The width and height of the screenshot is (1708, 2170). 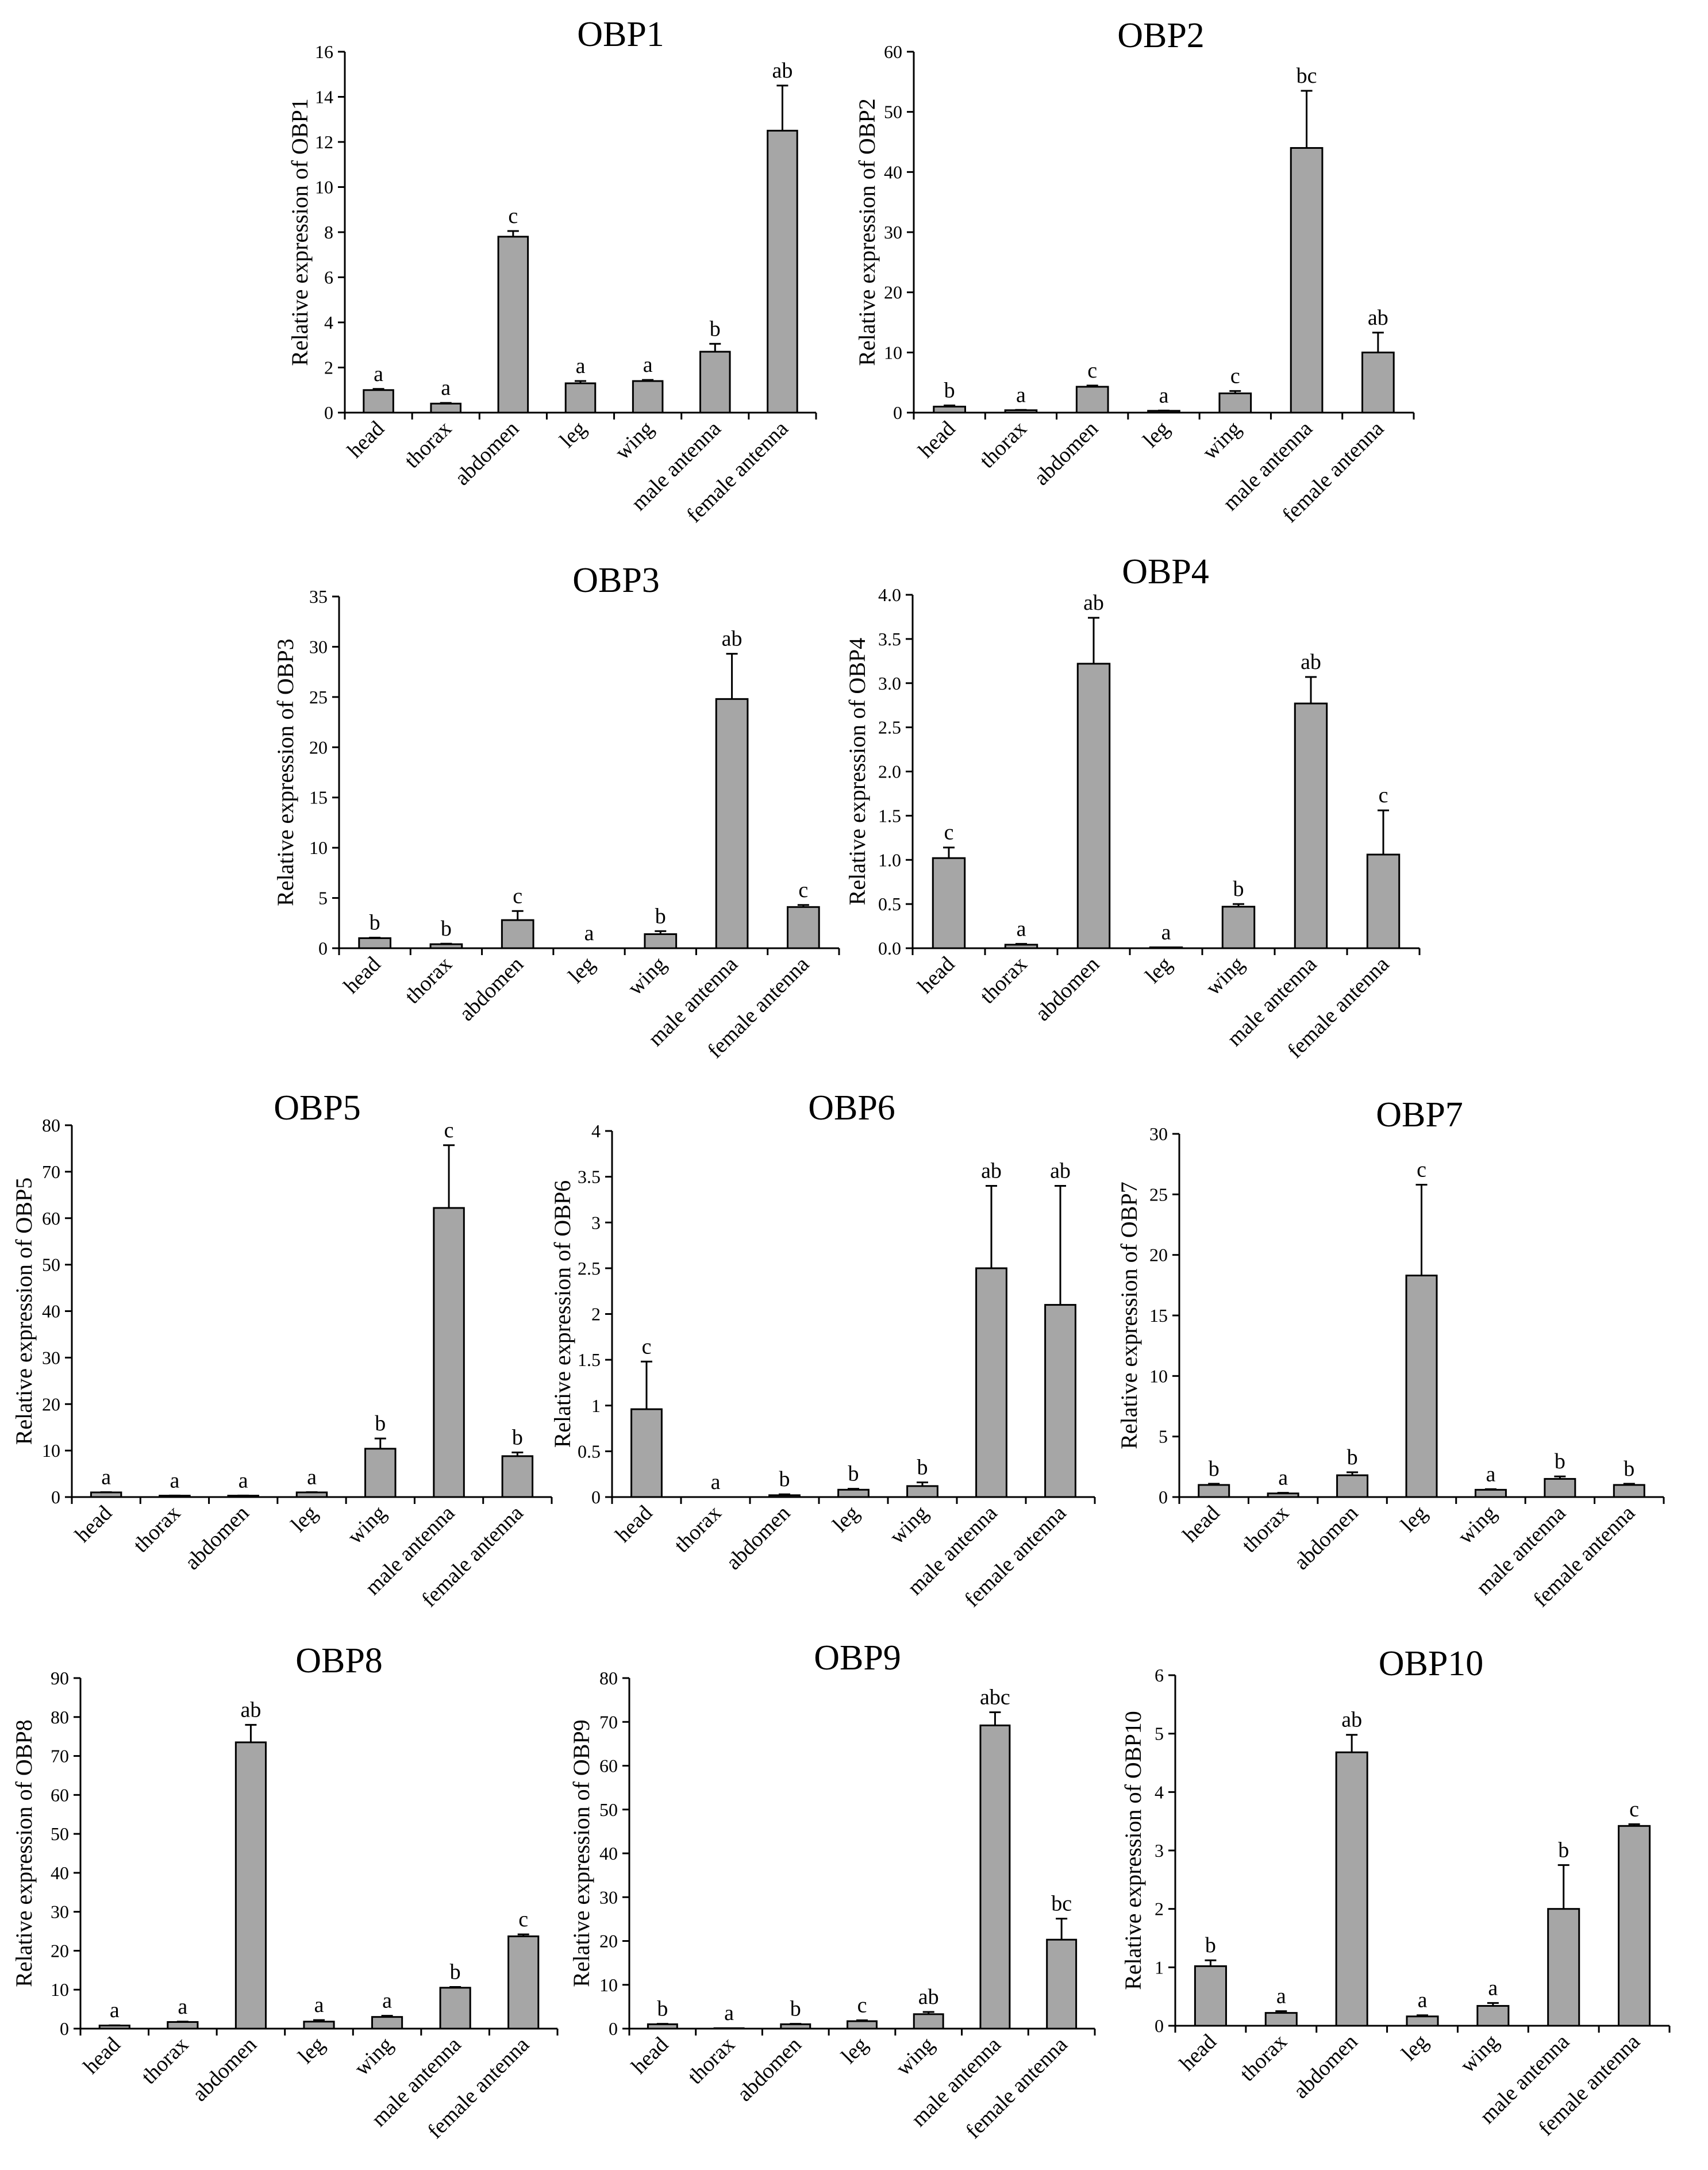 I want to click on x-tick-label: abdomen, so click(x=1067, y=989).